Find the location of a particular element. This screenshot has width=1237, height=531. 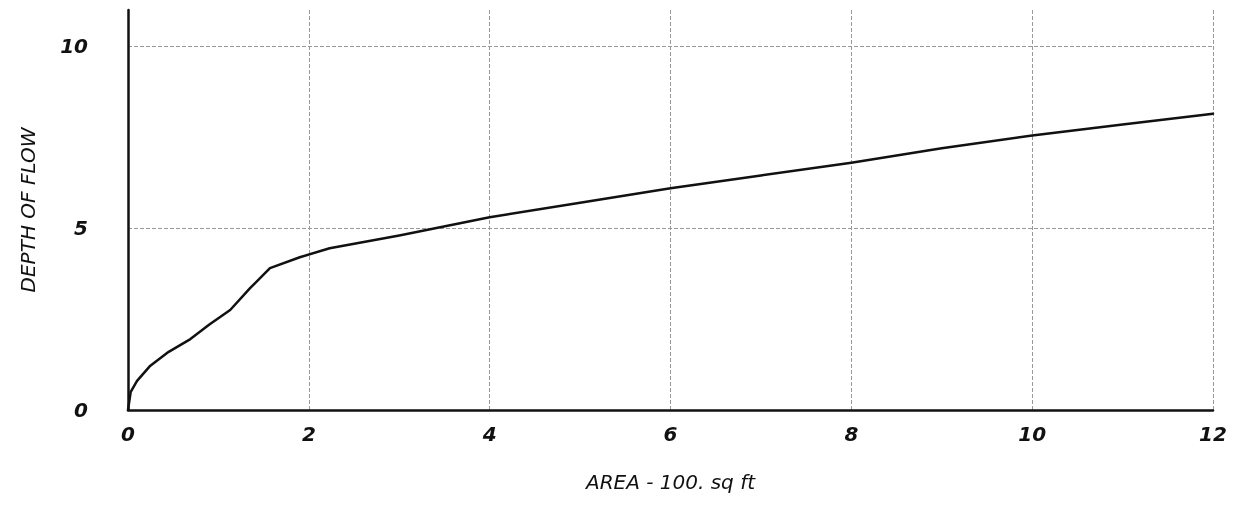

x-tick-label: 12 is located at coordinates (1213, 434).